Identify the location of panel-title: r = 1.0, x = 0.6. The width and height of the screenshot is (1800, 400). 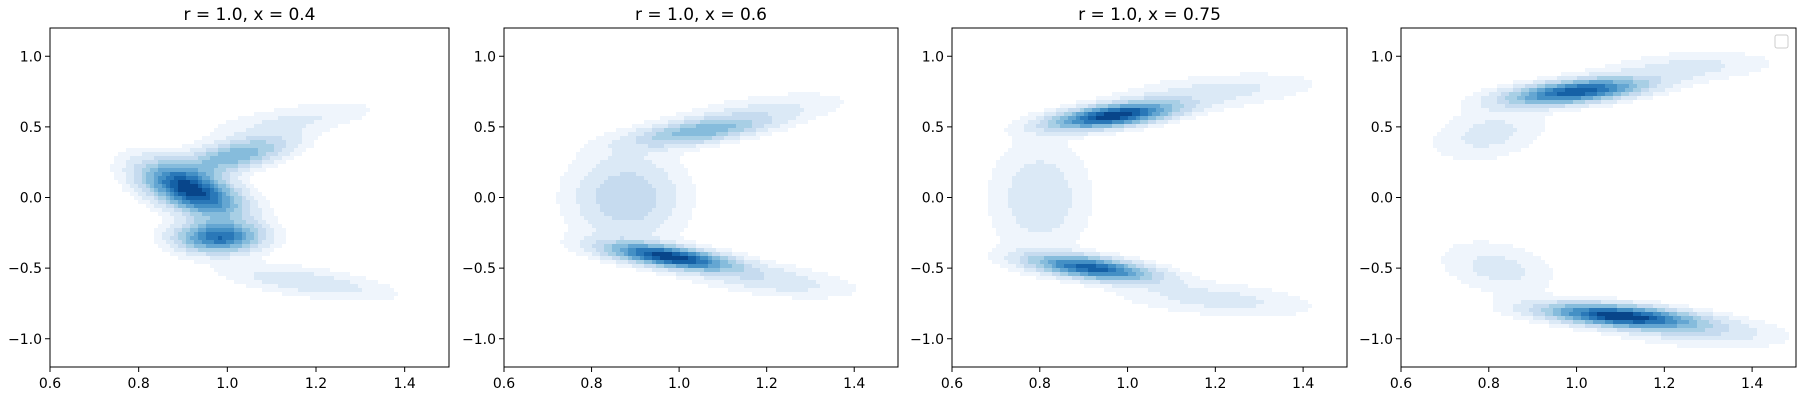
(701, 15).